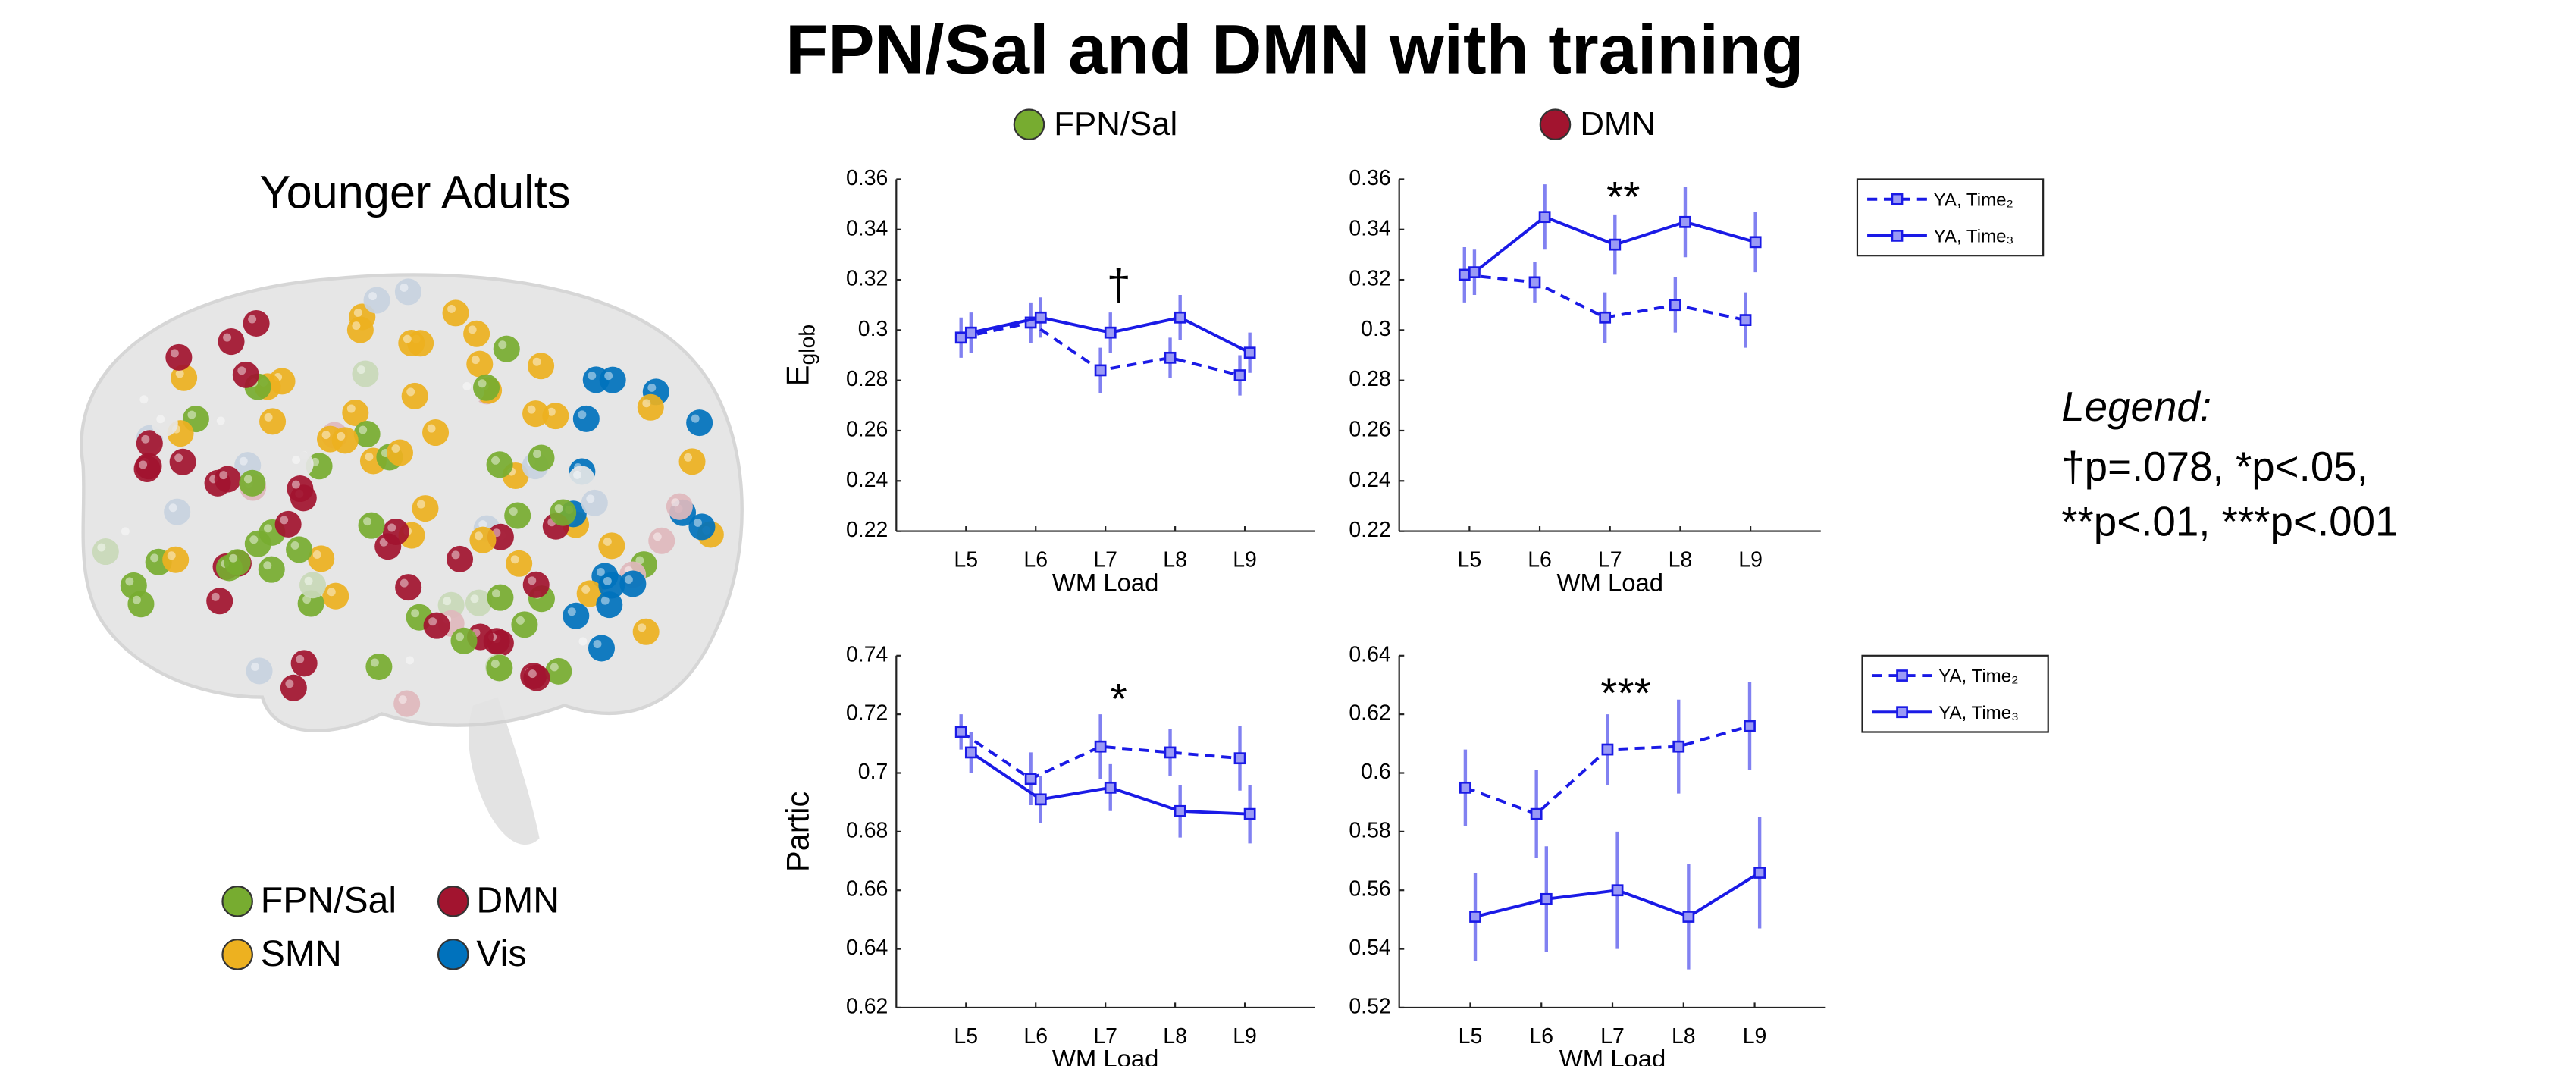 This screenshot has width=2576, height=1066. Describe the element at coordinates (1369, 279) in the screenshot. I see `y-tick-label: 0.32` at that location.